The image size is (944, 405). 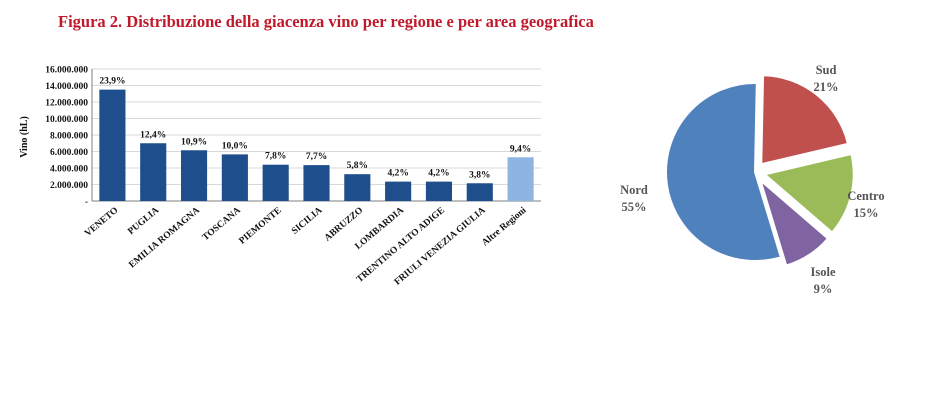 I want to click on pie-slices, so click(x=760, y=170).